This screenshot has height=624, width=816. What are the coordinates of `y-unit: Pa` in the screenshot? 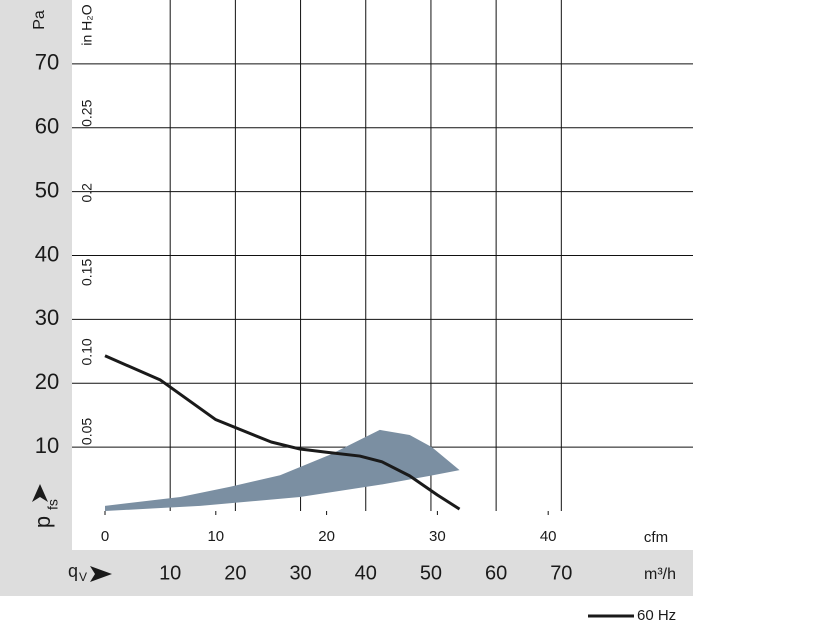 It's located at (39, 20).